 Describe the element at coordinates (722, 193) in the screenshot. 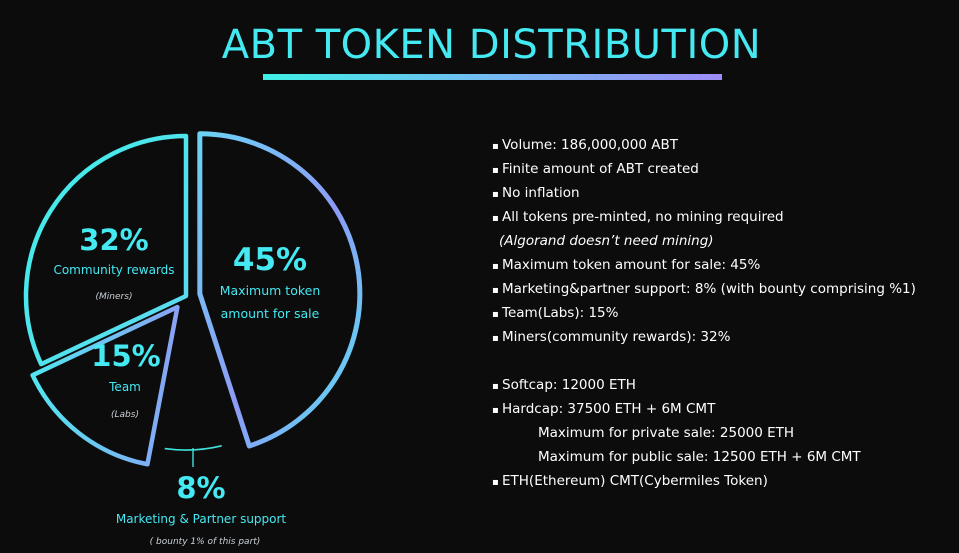

I see `bullet-item: ▪ No inflation` at that location.